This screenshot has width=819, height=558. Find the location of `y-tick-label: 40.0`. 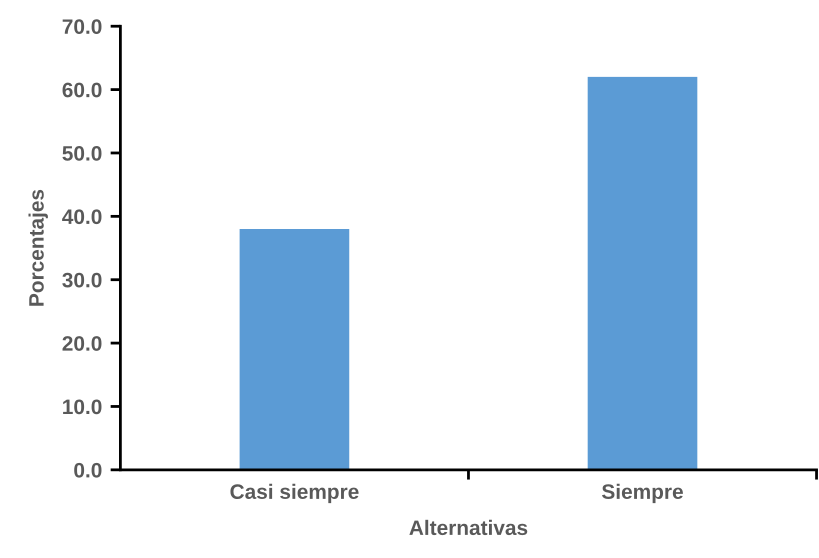

y-tick-label: 40.0 is located at coordinates (82, 216).